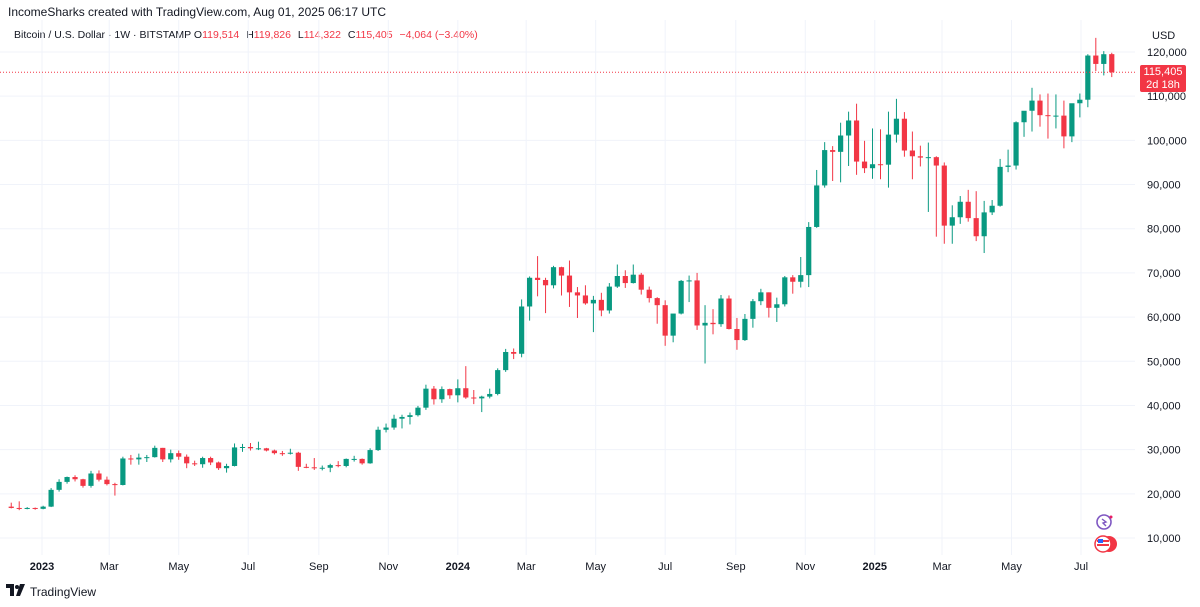  I want to click on y-tick-label: 70,000, so click(1164, 274).